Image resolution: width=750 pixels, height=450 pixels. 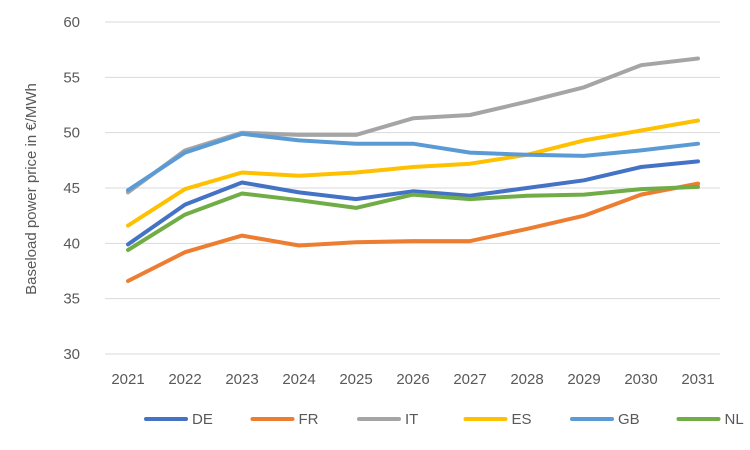 What do you see at coordinates (298, 379) in the screenshot?
I see `x-tick-label: 2024` at bounding box center [298, 379].